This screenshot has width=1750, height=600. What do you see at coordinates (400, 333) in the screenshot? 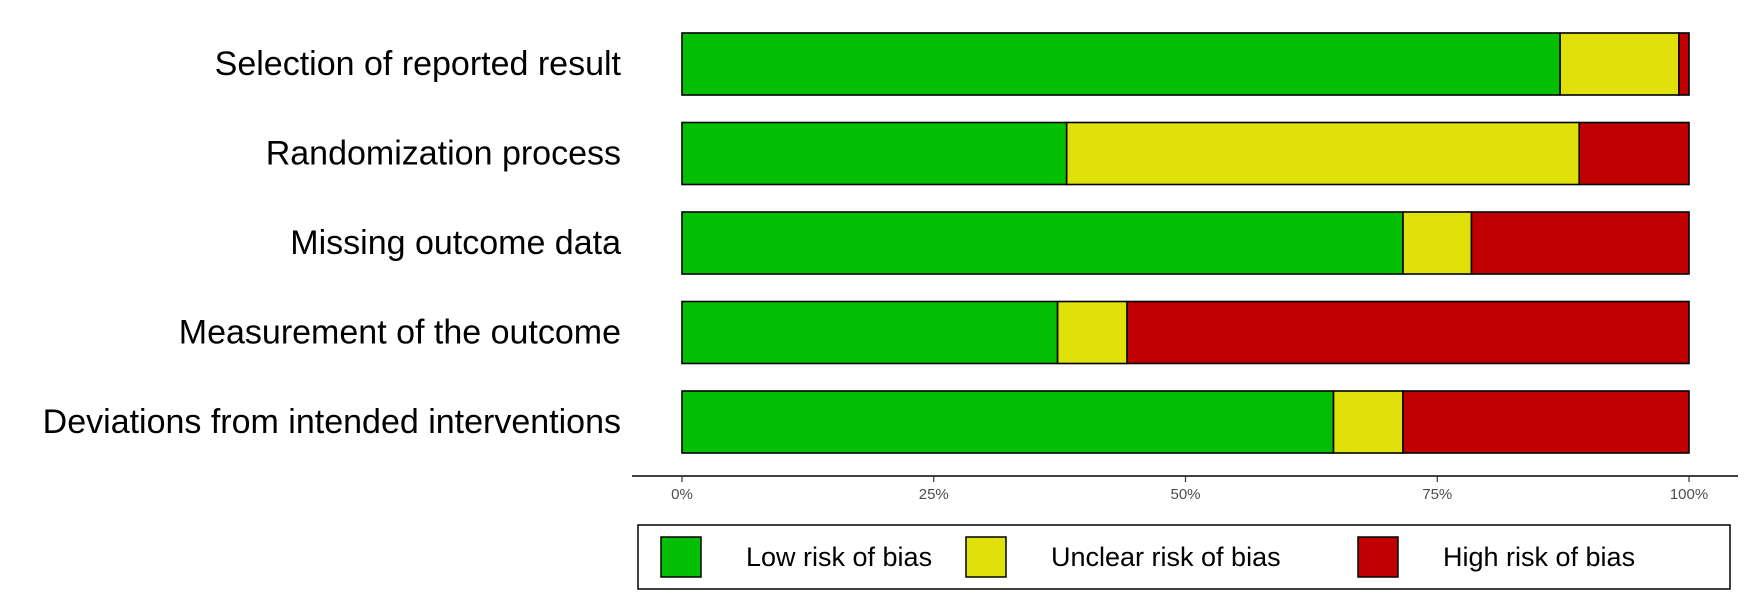
I see `category-label: Measurement of the outcome` at bounding box center [400, 333].